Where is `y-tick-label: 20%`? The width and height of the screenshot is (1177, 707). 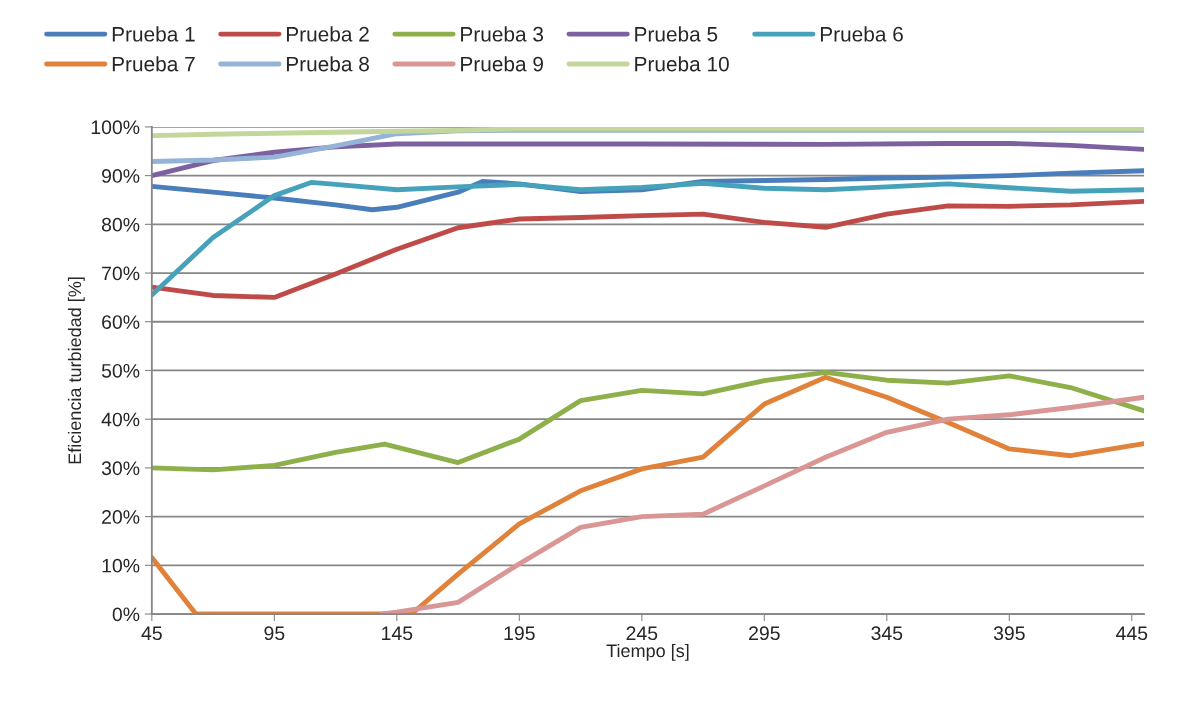 y-tick-label: 20% is located at coordinates (121, 517).